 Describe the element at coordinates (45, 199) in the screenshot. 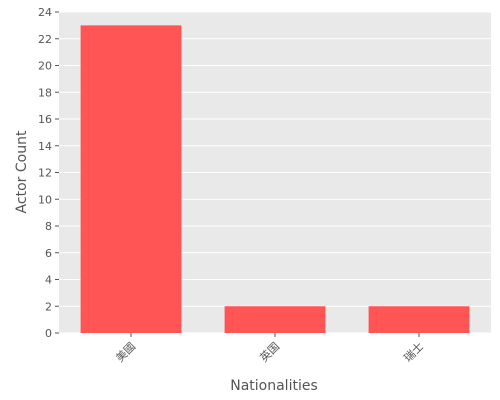

I see `y-tick-label: 10` at that location.